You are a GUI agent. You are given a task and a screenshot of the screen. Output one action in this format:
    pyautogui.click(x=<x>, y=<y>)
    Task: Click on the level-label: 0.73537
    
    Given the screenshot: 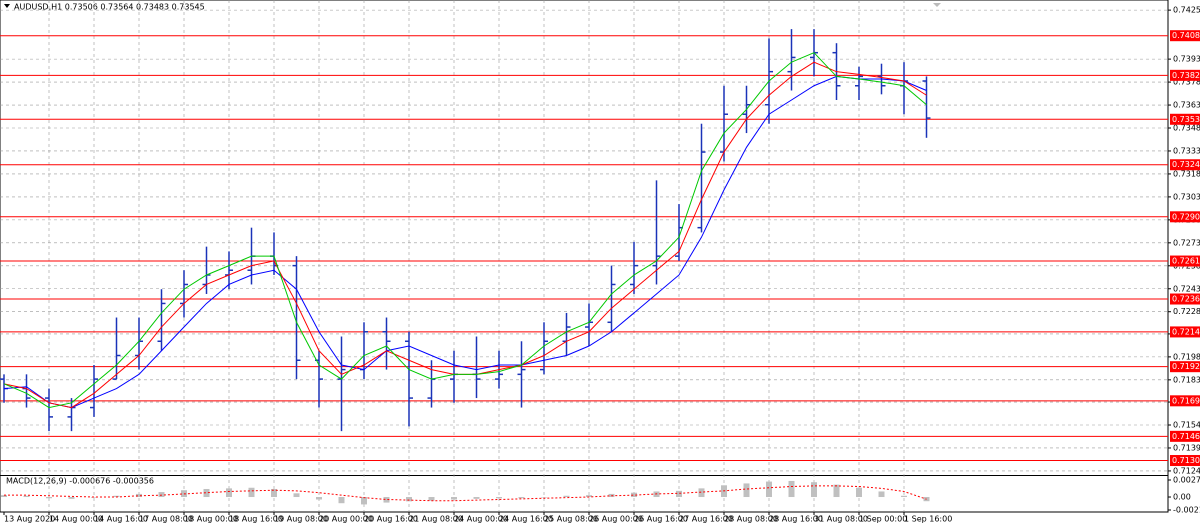 What is the action you would take?
    pyautogui.click(x=1186, y=119)
    